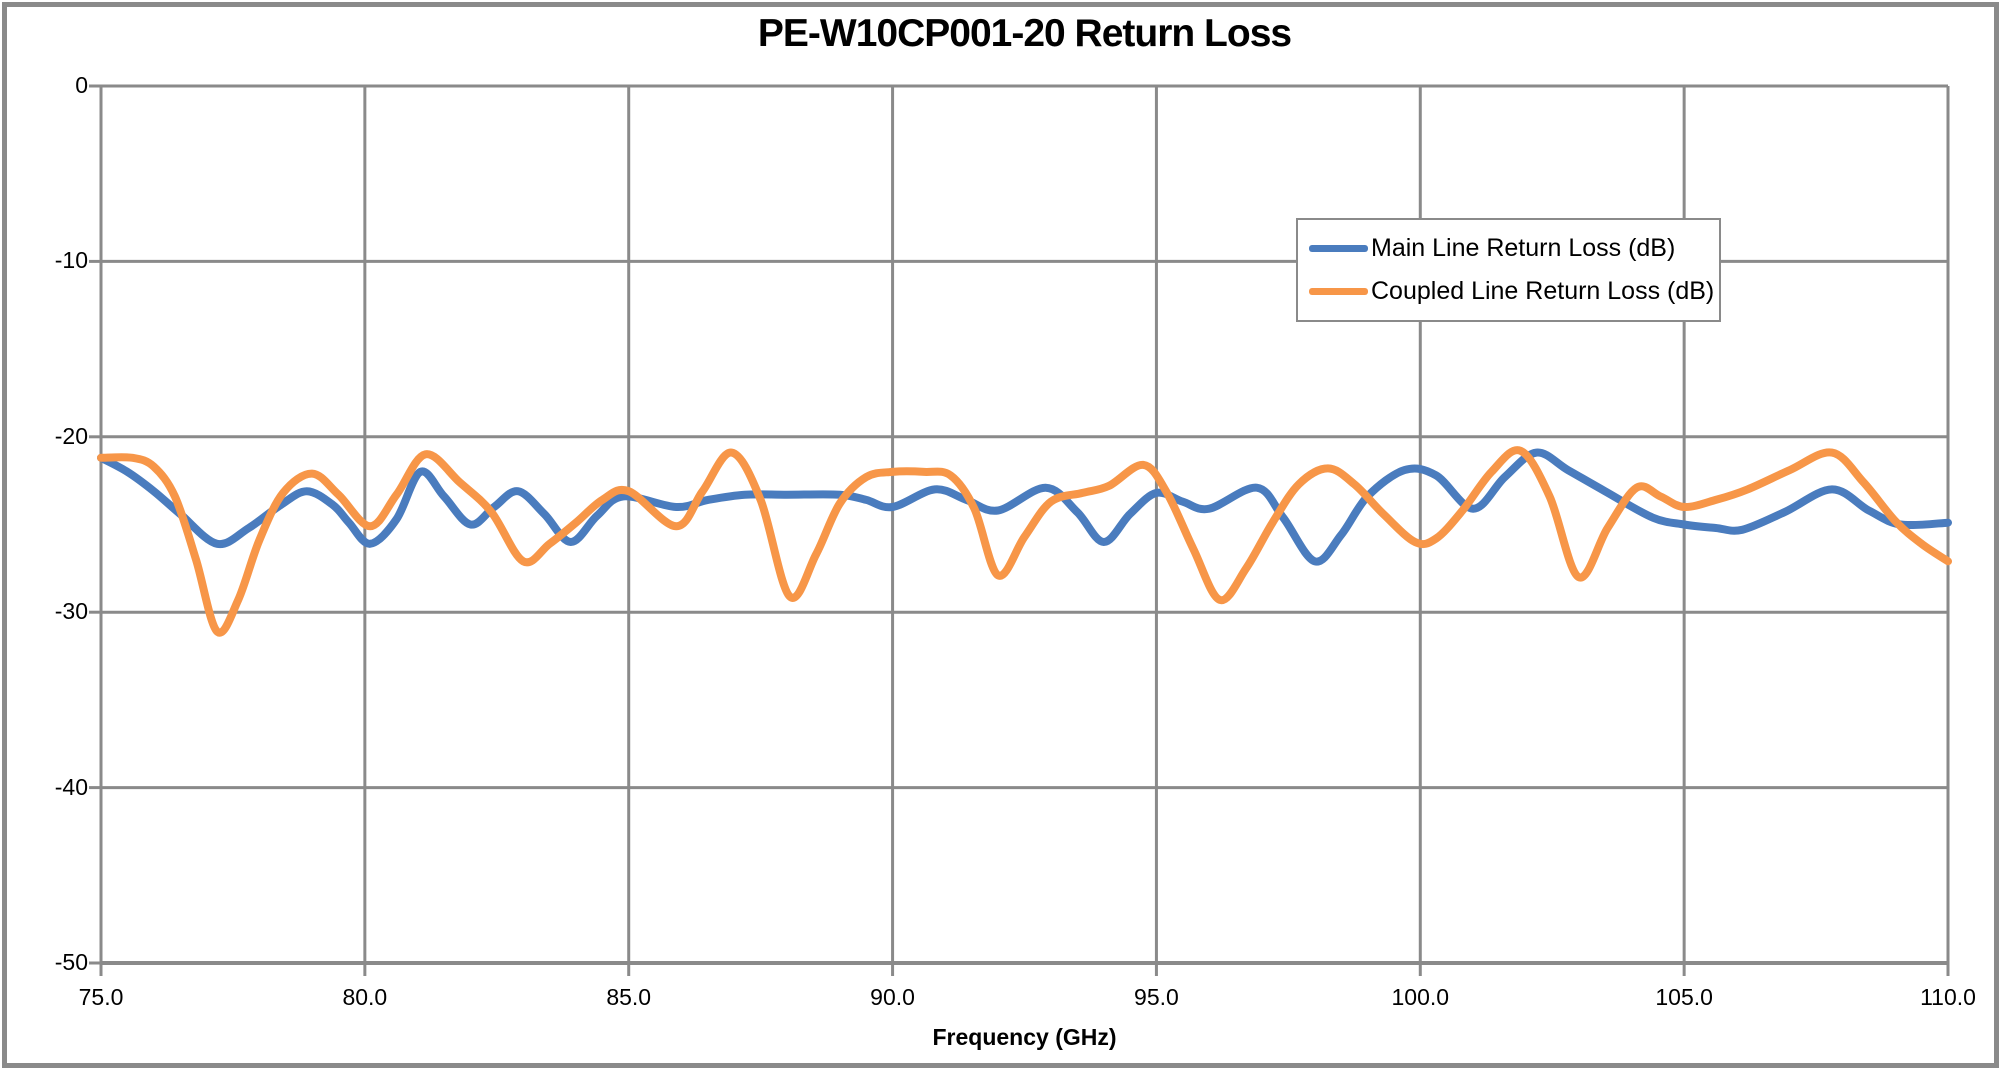  I want to click on y-tick-label: -10, so click(71, 260).